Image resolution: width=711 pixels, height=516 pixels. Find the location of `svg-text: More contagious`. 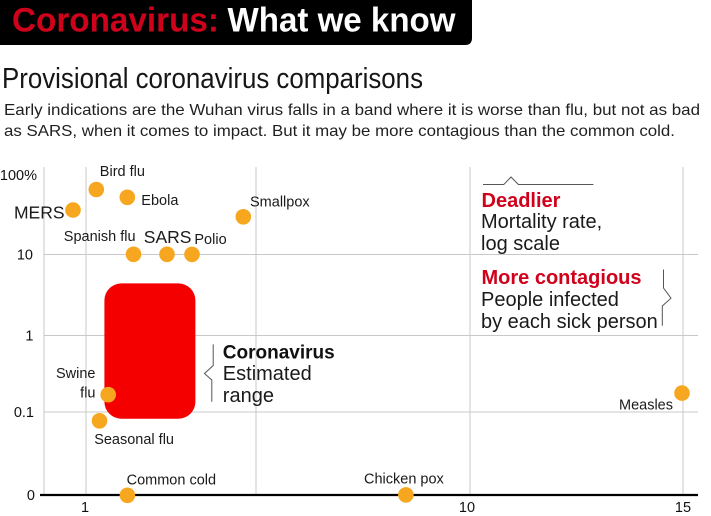

svg-text: More contagious is located at coordinates (562, 278).